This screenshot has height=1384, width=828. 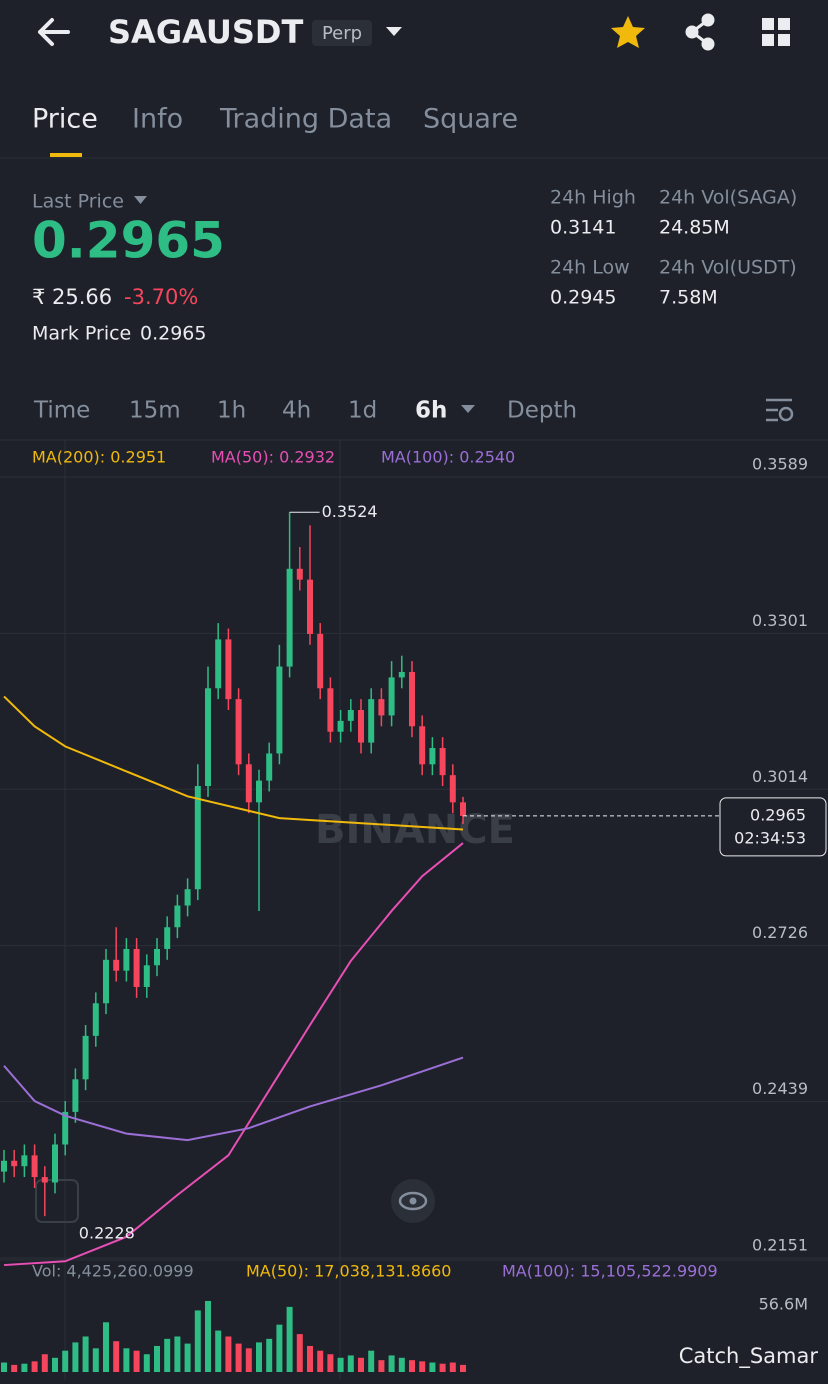 What do you see at coordinates (113, 1271) in the screenshot?
I see `vol-legend: Vol: 4,425,260.0999` at bounding box center [113, 1271].